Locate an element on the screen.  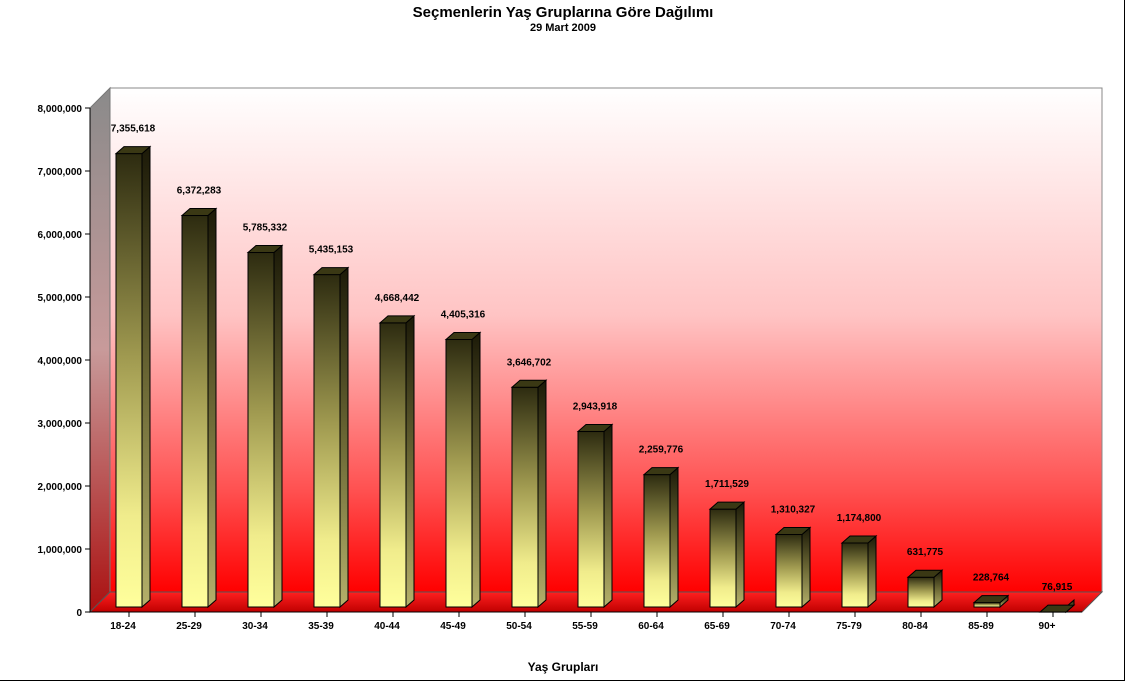
chart-title: Seçmenlerin Yaş Gruplarına Göre Dağılımı is located at coordinates (563, 12).